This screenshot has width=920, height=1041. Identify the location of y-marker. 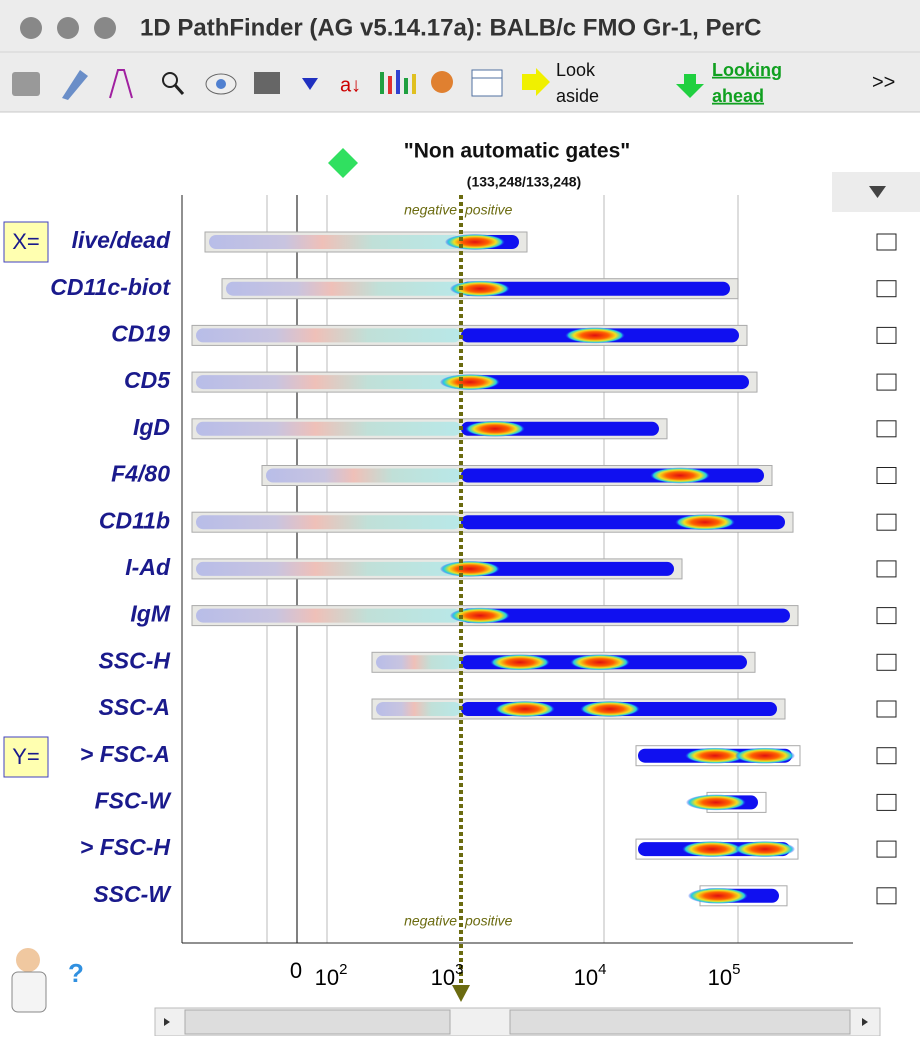
(26, 757).